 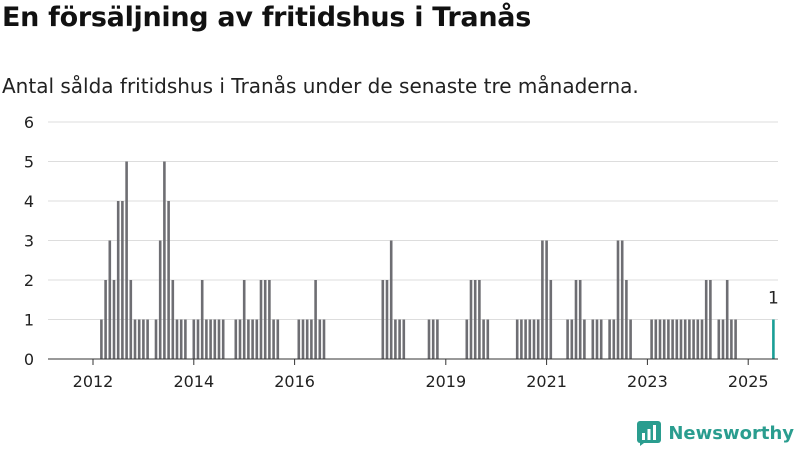 I want to click on bar-highlight, so click(x=773, y=339).